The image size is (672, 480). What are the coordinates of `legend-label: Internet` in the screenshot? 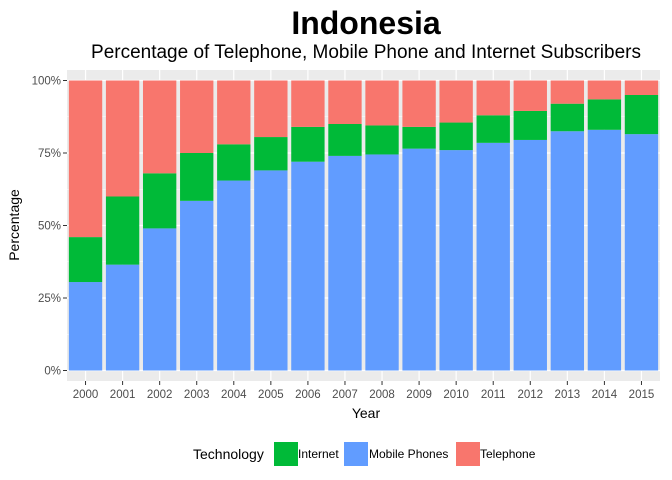 It's located at (318, 454).